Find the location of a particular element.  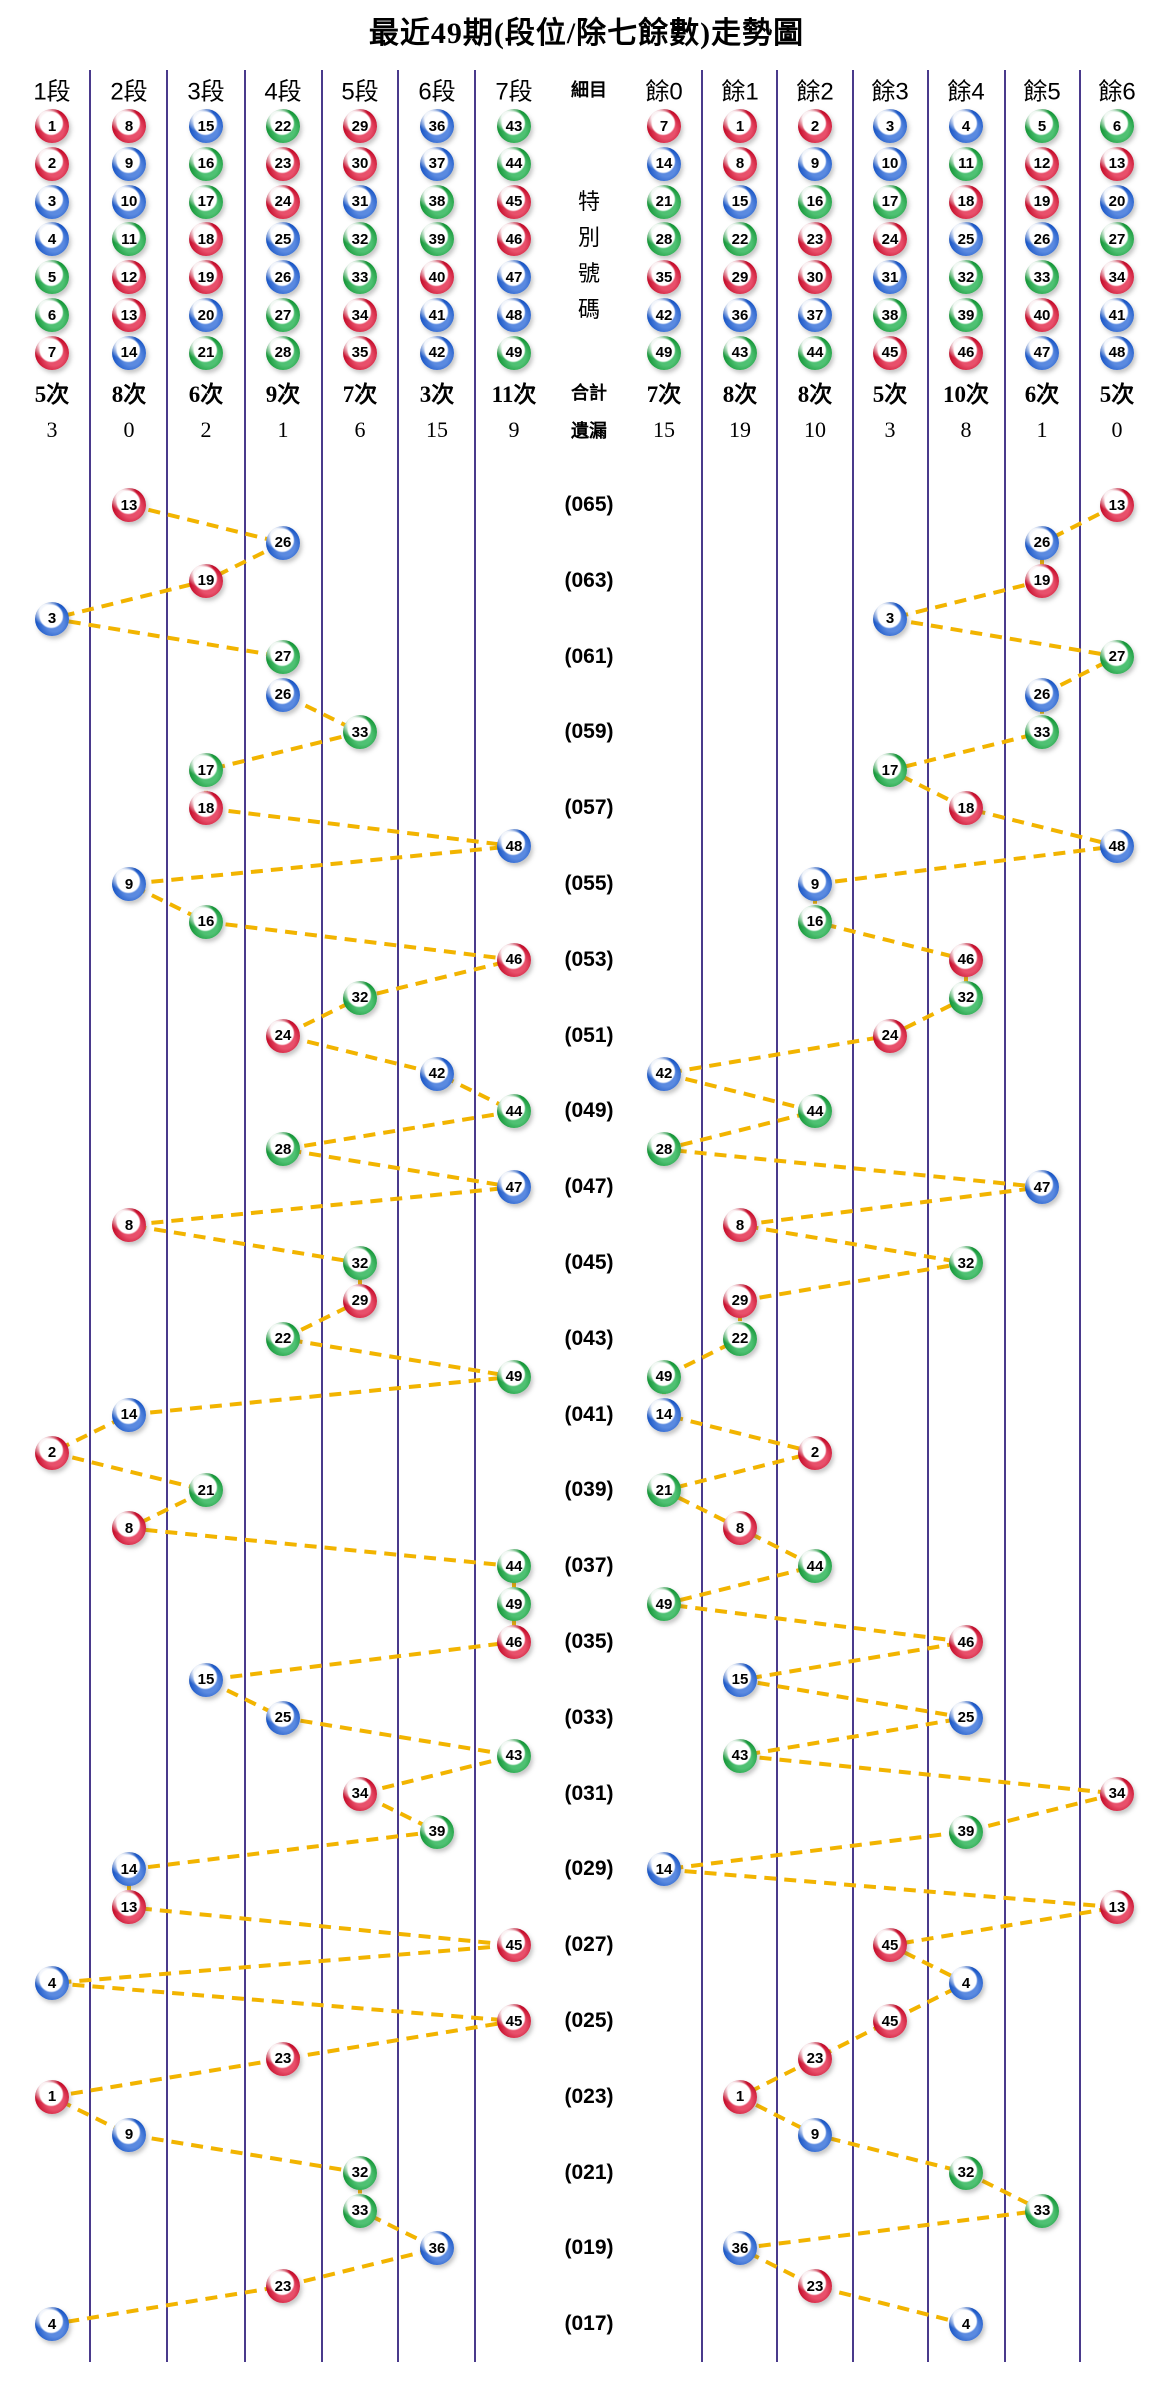

mod7-ball-49: 49 is located at coordinates (664, 1376).